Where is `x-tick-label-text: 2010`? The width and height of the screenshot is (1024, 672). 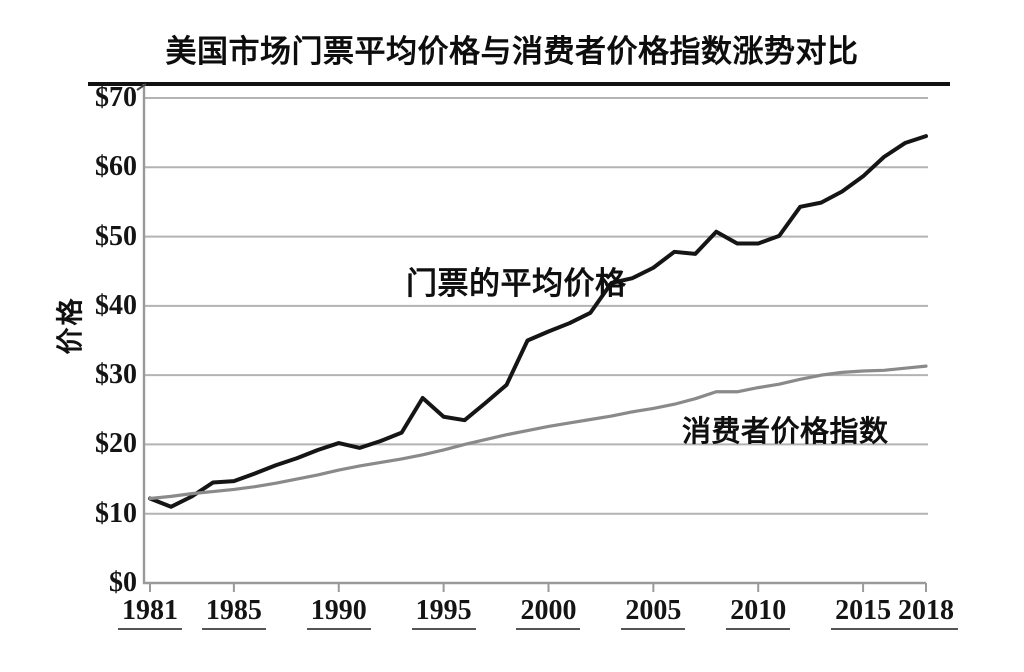
x-tick-label-text: 2010 is located at coordinates (758, 613).